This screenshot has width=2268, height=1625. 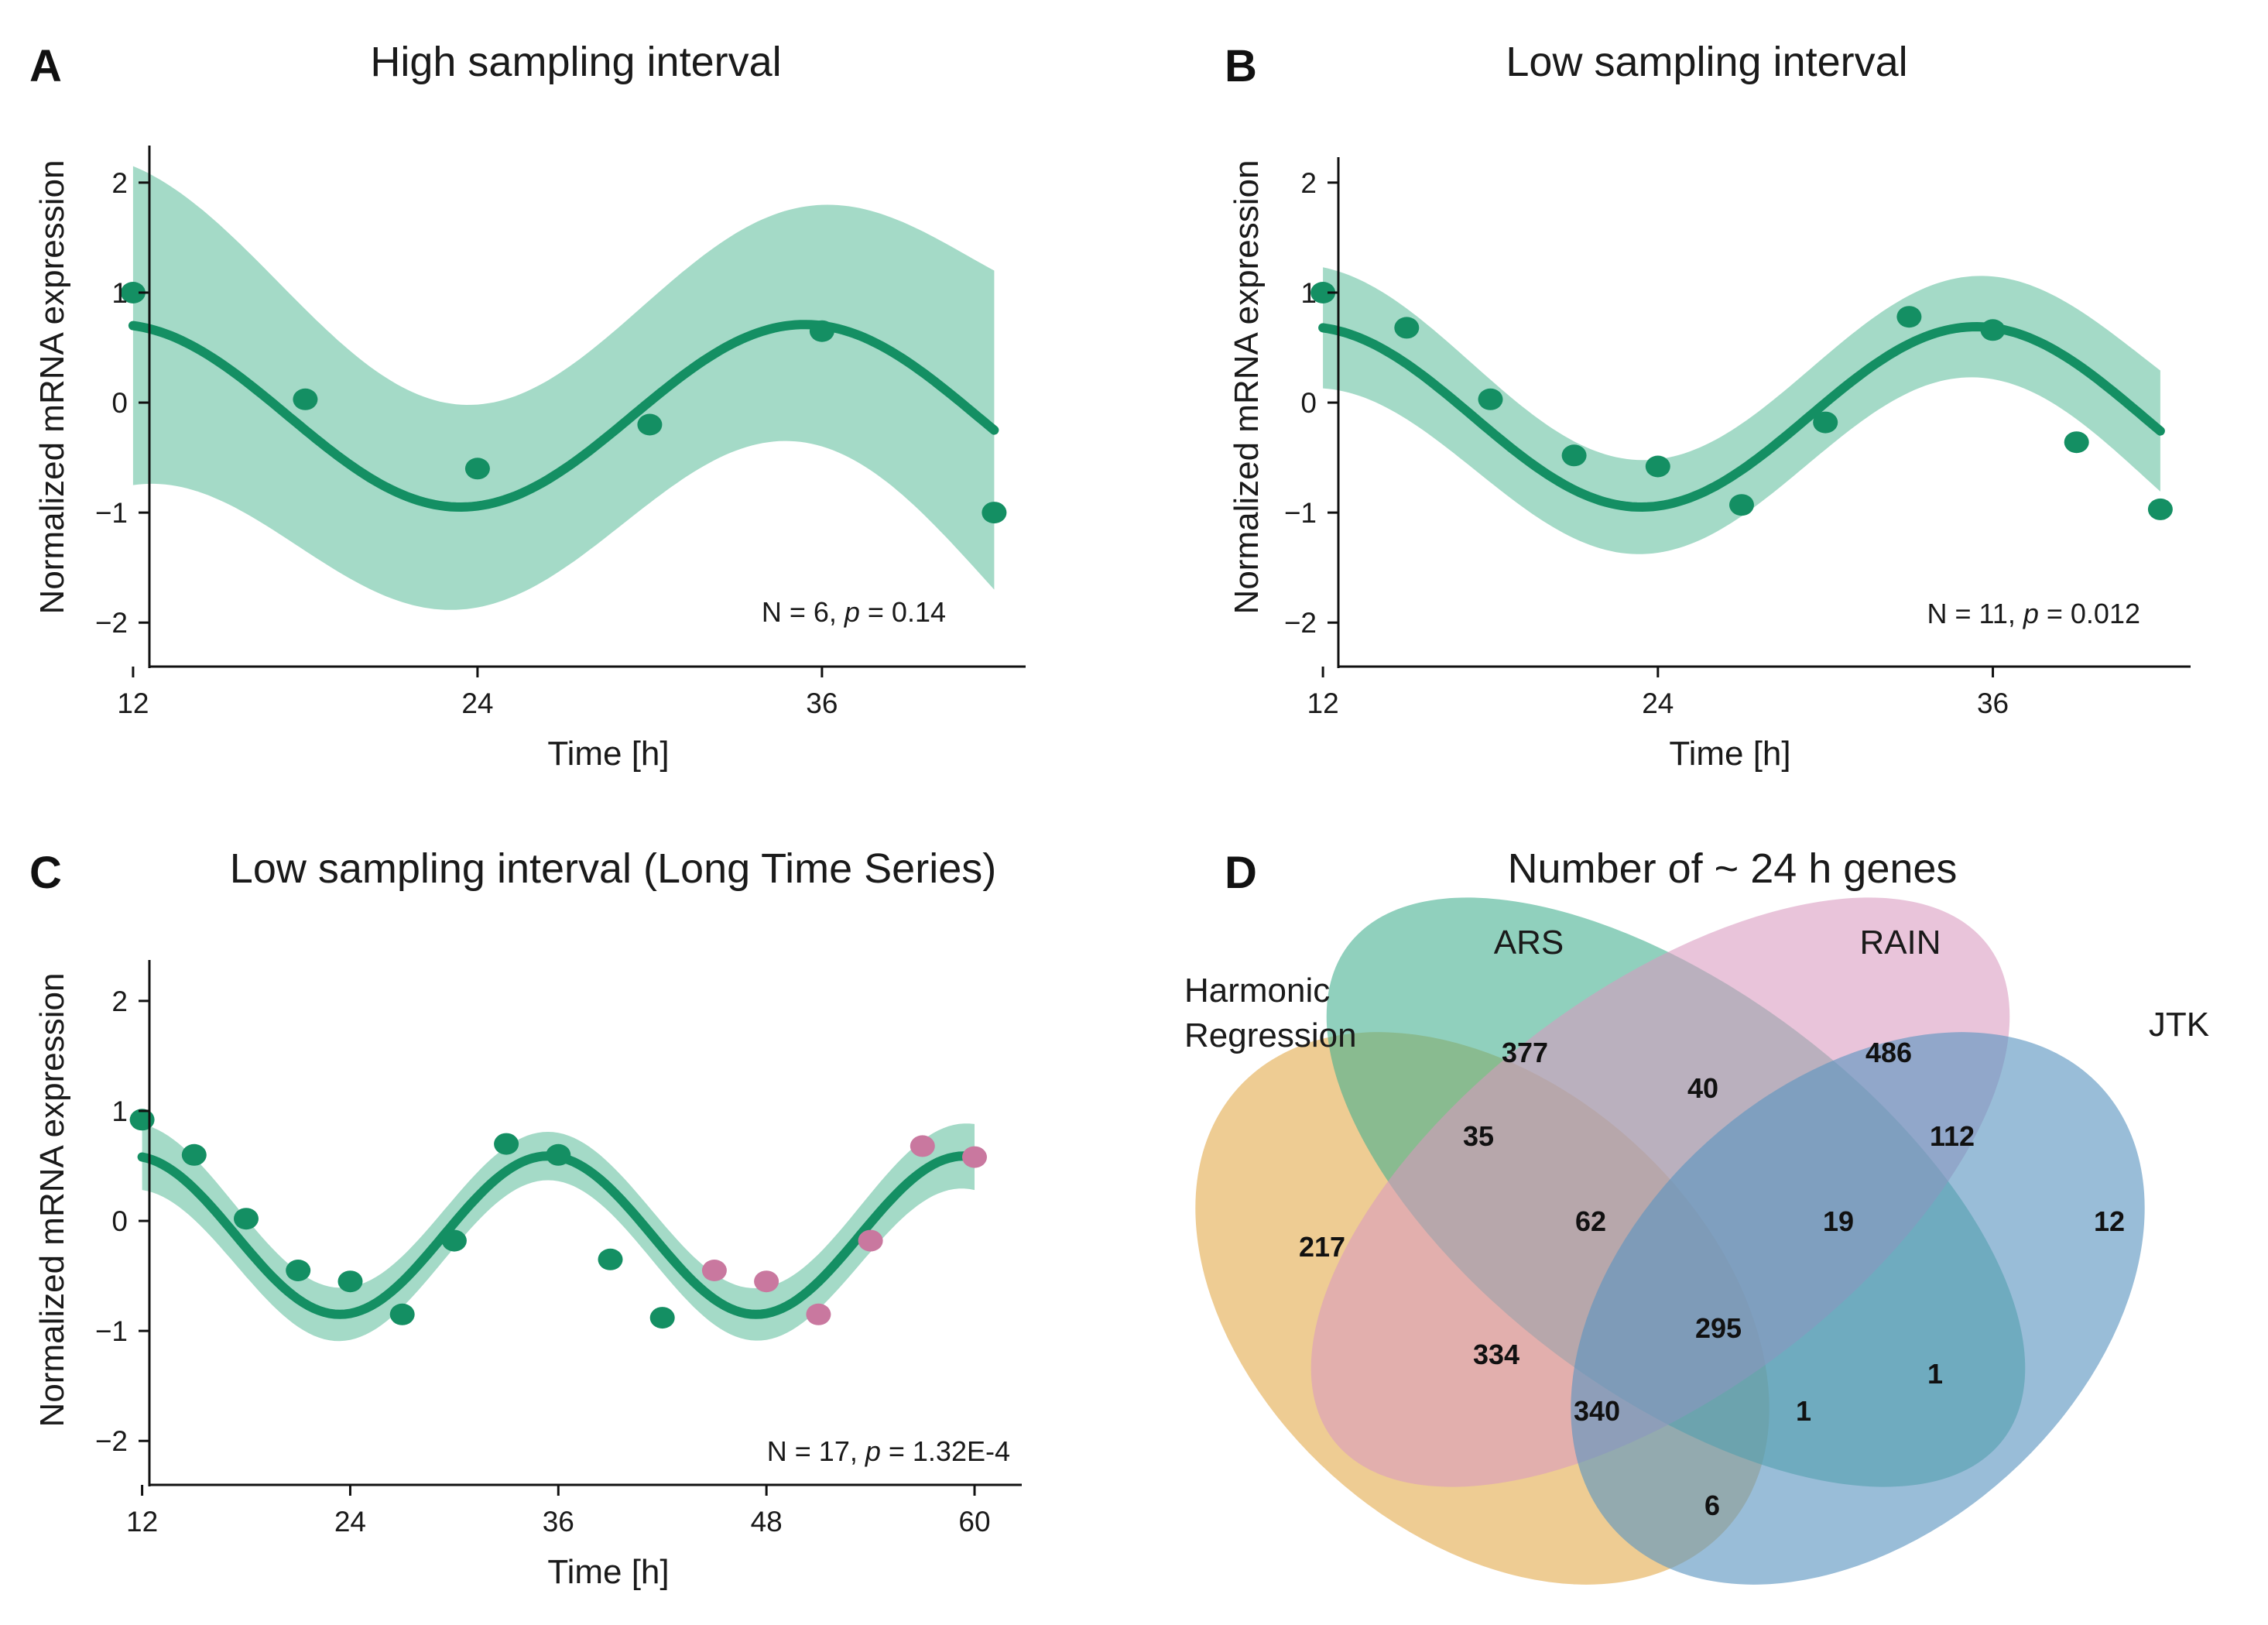 I want to click on x-axis-ticks: 12 24 36 48 60, so click(x=558, y=1511).